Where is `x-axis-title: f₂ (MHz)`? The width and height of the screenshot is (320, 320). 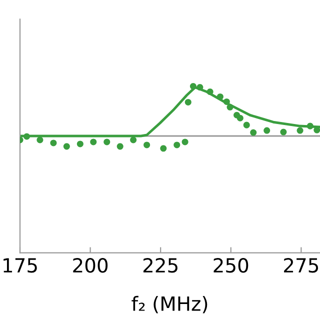 x-axis-title: f₂ (MHz) is located at coordinates (170, 305).